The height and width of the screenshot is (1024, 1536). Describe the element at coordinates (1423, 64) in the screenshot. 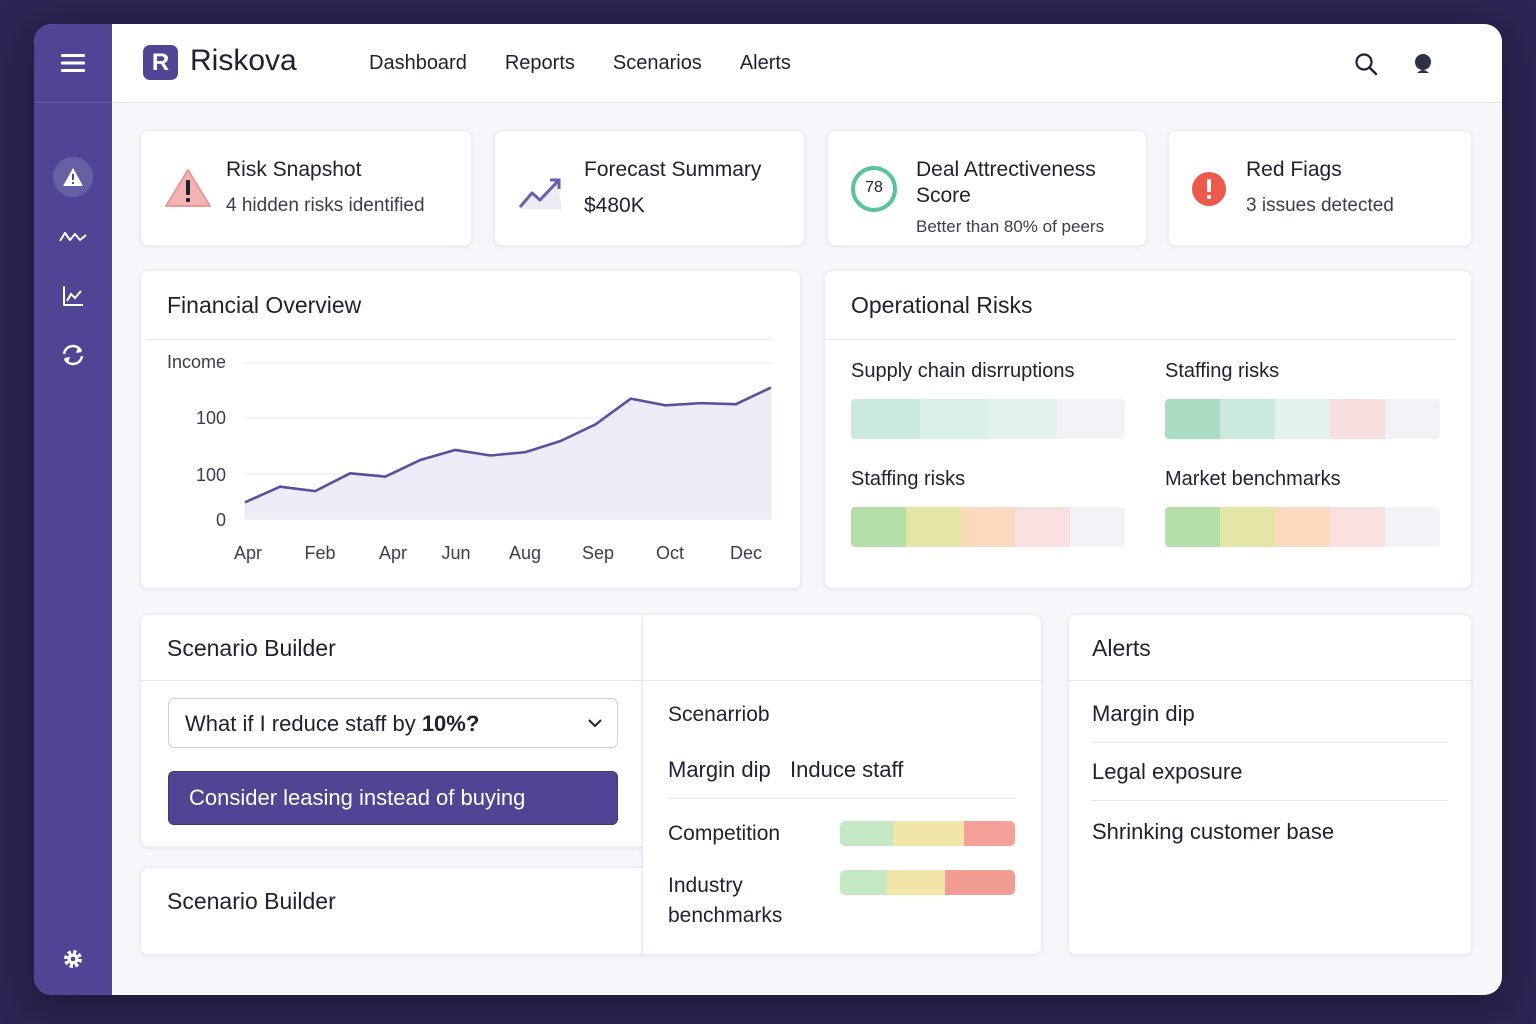

I see `profile-button` at that location.